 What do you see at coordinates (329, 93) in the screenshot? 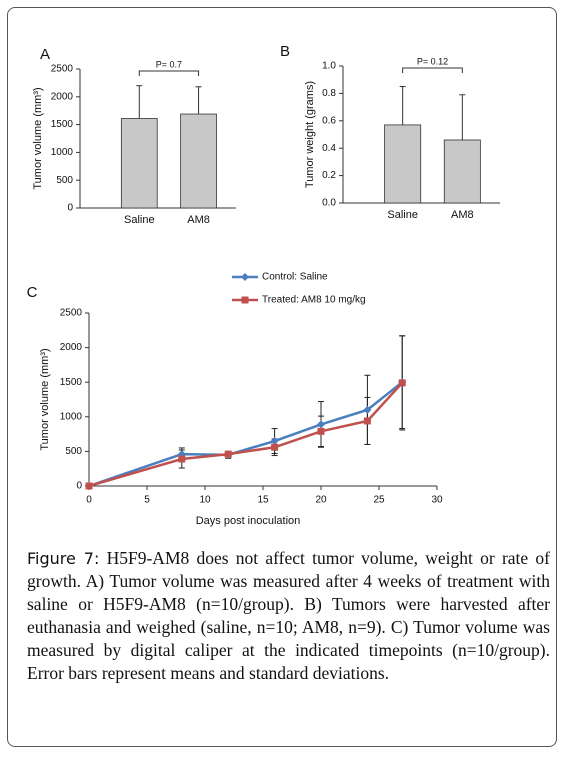
I see `y-tick-label: 0.8` at bounding box center [329, 93].